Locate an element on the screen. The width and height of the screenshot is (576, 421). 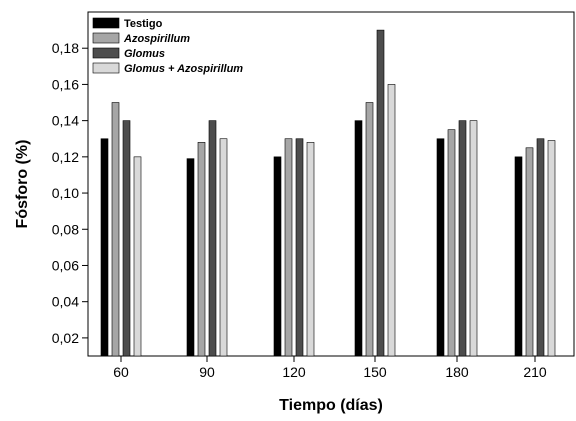
x-tick-label: 120 is located at coordinates (294, 372).